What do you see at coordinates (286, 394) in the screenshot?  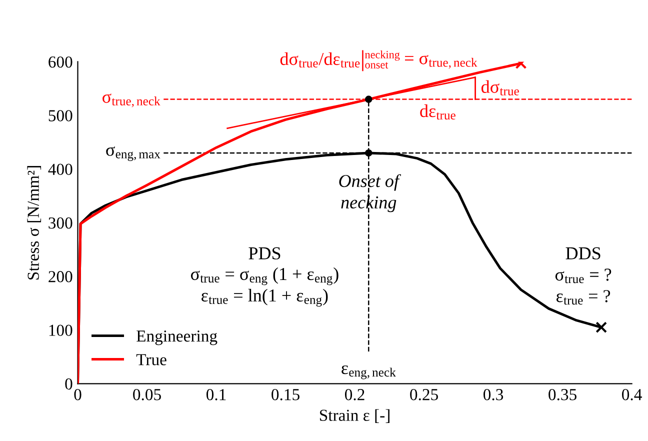 I see `x-tick-label: 0.15` at bounding box center [286, 394].